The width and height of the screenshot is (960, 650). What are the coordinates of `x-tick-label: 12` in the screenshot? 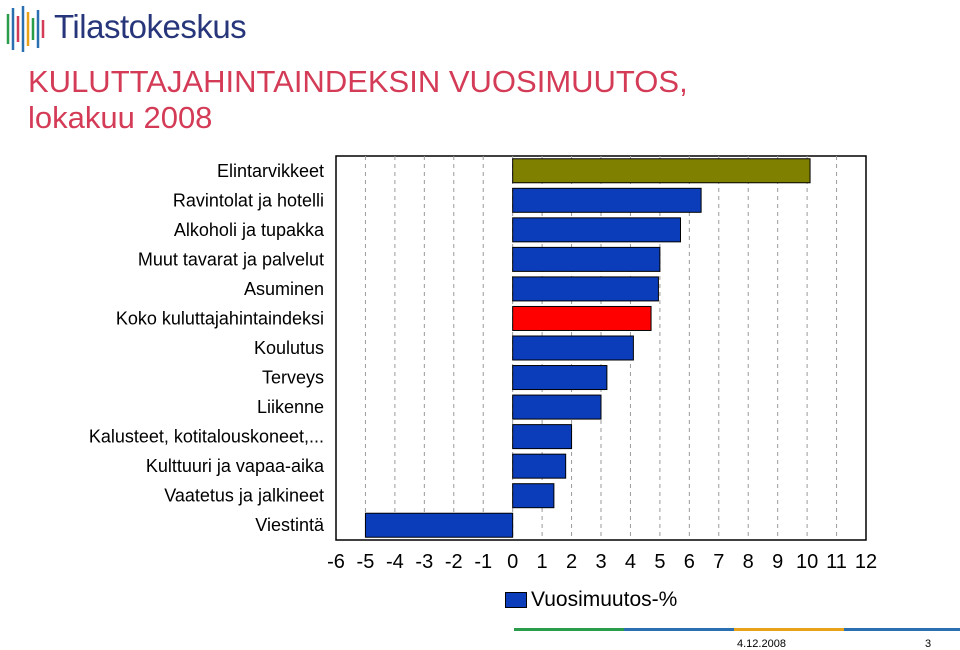 It's located at (866, 562).